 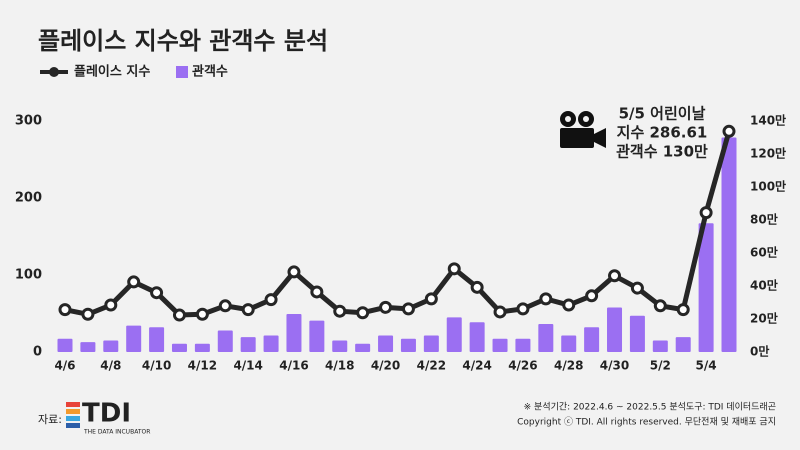 What do you see at coordinates (110, 366) in the screenshot?
I see `x-tick-label: 4/8` at bounding box center [110, 366].